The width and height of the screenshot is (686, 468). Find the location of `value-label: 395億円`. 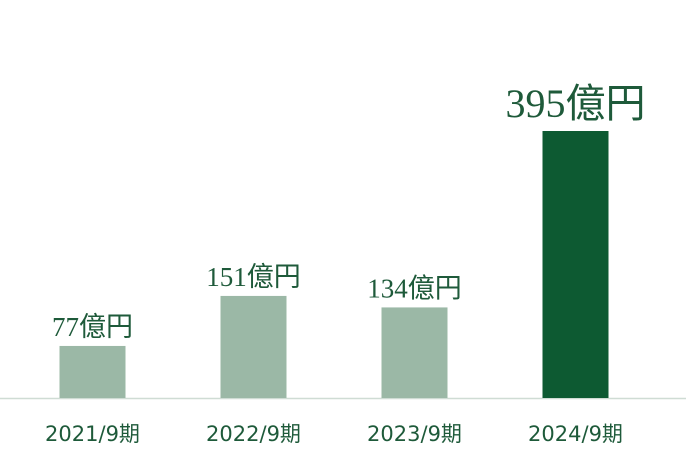

value-label: 395億円 is located at coordinates (576, 103).